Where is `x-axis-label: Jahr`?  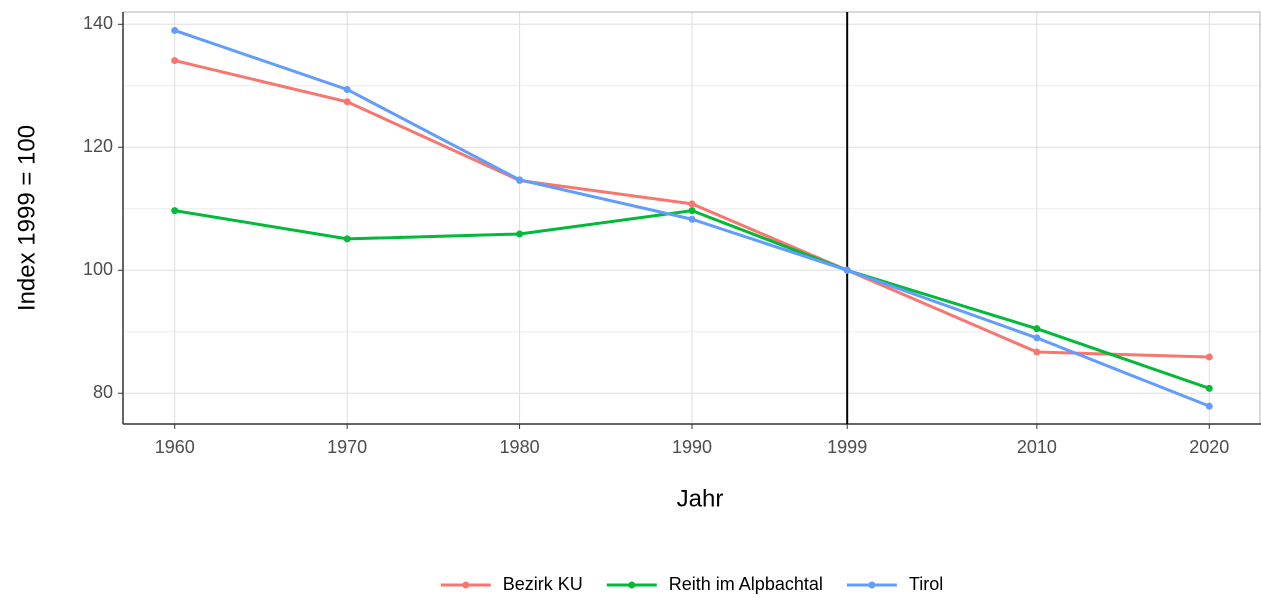
x-axis-label: Jahr is located at coordinates (700, 498).